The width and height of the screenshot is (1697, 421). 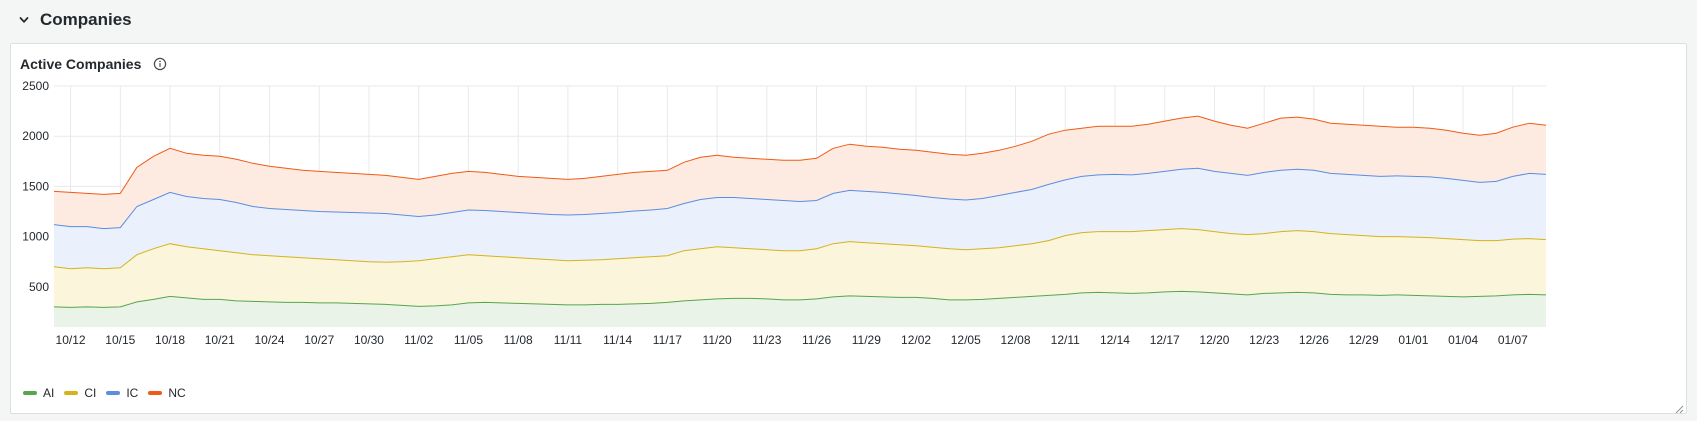 What do you see at coordinates (1214, 340) in the screenshot?
I see `x-tick-label: 12/20` at bounding box center [1214, 340].